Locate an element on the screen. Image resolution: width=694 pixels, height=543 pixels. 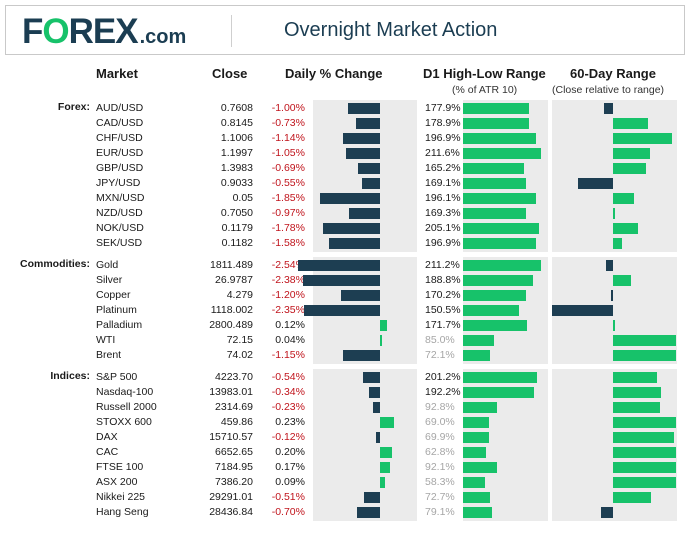
change-value: -0.70% is located at coordinates (288, 512).